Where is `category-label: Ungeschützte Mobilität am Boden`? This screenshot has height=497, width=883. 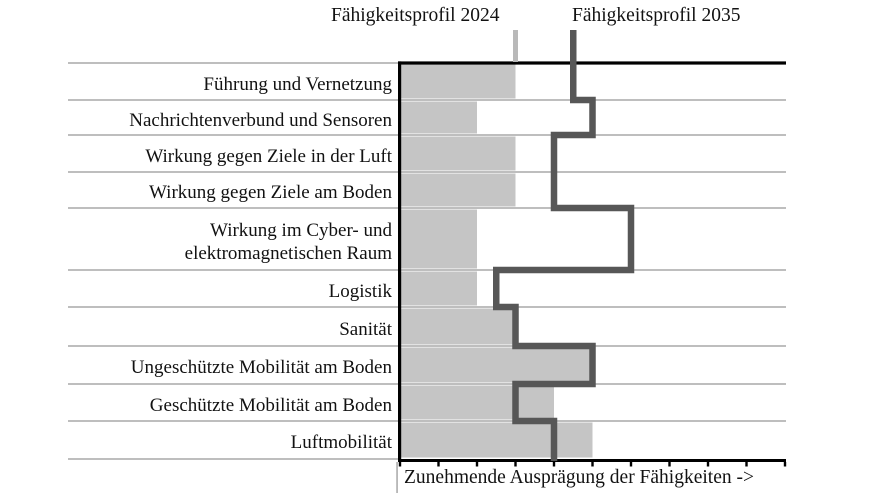
category-label: Ungeschützte Mobilität am Boden is located at coordinates (261, 367).